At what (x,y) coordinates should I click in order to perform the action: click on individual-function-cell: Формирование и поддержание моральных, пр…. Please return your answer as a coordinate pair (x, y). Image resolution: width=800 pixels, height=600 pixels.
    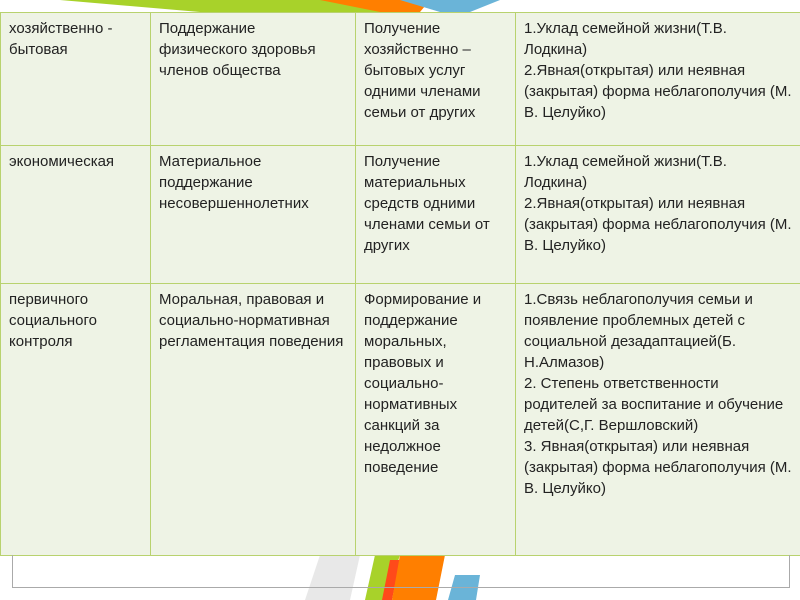
    Looking at the image, I should click on (435, 419).